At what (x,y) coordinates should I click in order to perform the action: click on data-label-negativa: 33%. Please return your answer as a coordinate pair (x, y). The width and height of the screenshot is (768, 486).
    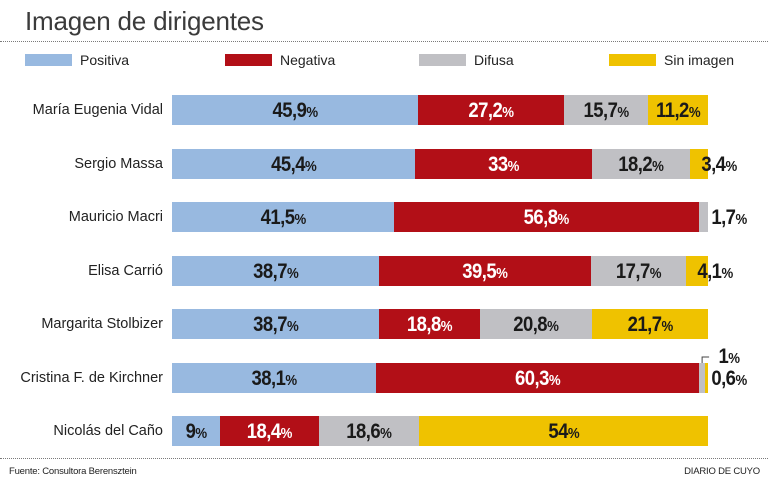
    Looking at the image, I should click on (504, 164).